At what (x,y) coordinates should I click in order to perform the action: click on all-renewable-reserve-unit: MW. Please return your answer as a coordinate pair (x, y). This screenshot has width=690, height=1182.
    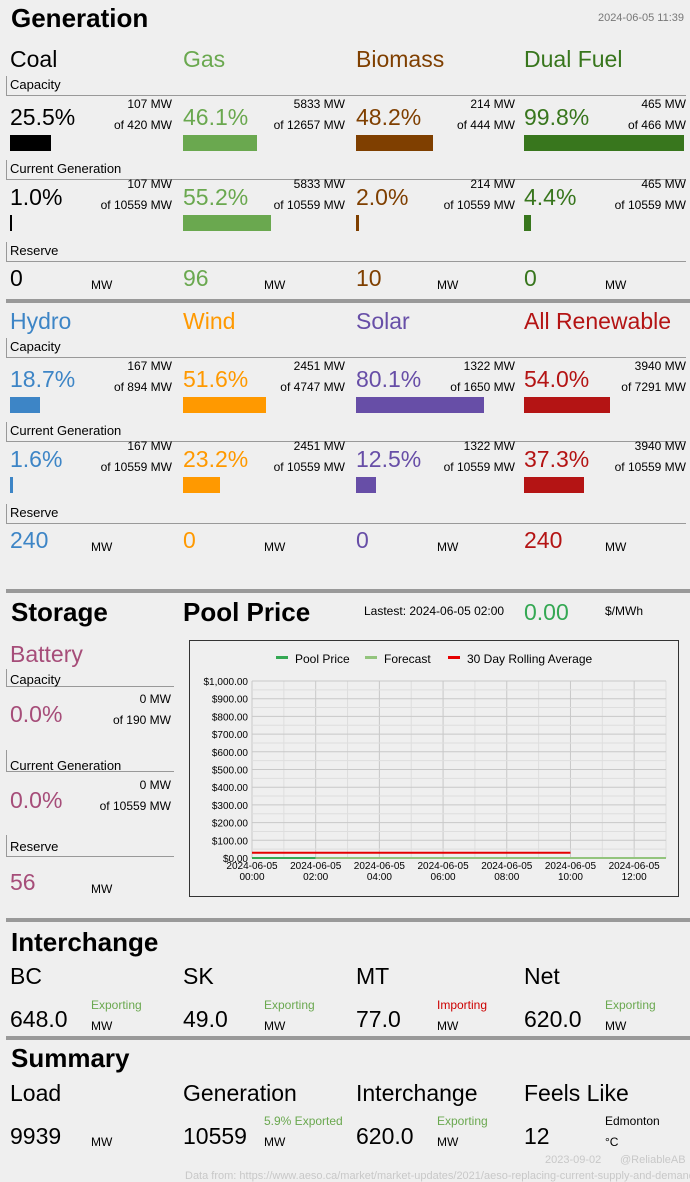
    Looking at the image, I should click on (616, 547).